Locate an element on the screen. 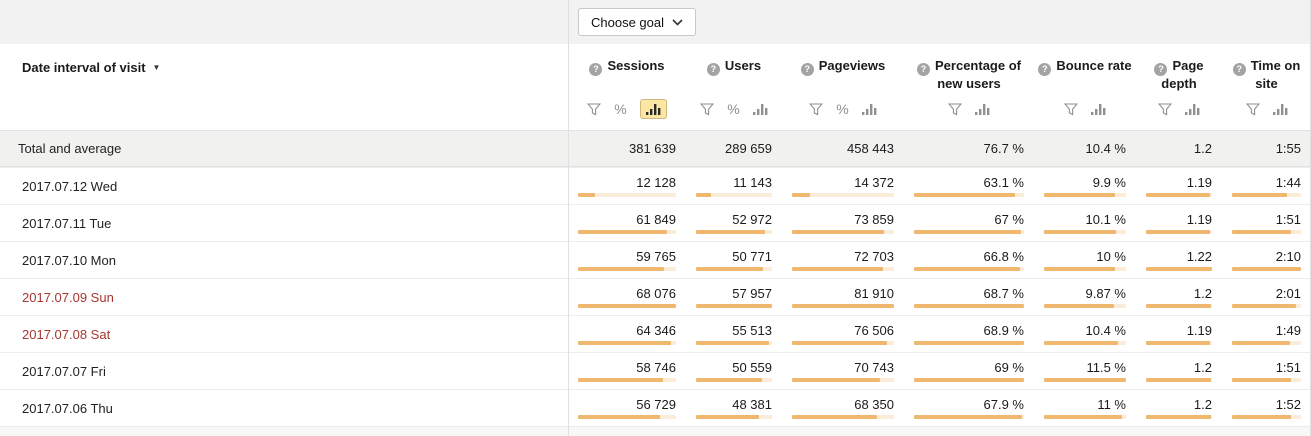  bounce-cell: 10 % is located at coordinates (1085, 260).